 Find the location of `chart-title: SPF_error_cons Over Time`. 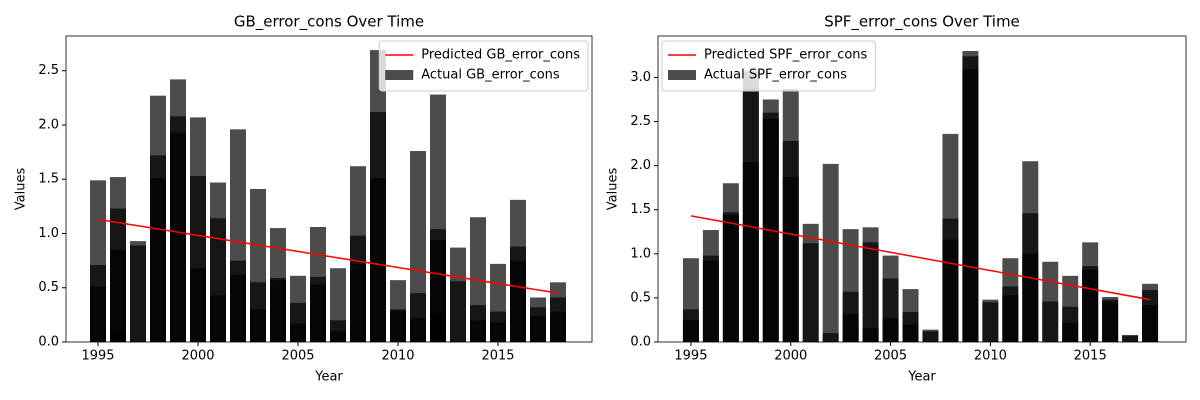

chart-title: SPF_error_cons Over Time is located at coordinates (922, 22).